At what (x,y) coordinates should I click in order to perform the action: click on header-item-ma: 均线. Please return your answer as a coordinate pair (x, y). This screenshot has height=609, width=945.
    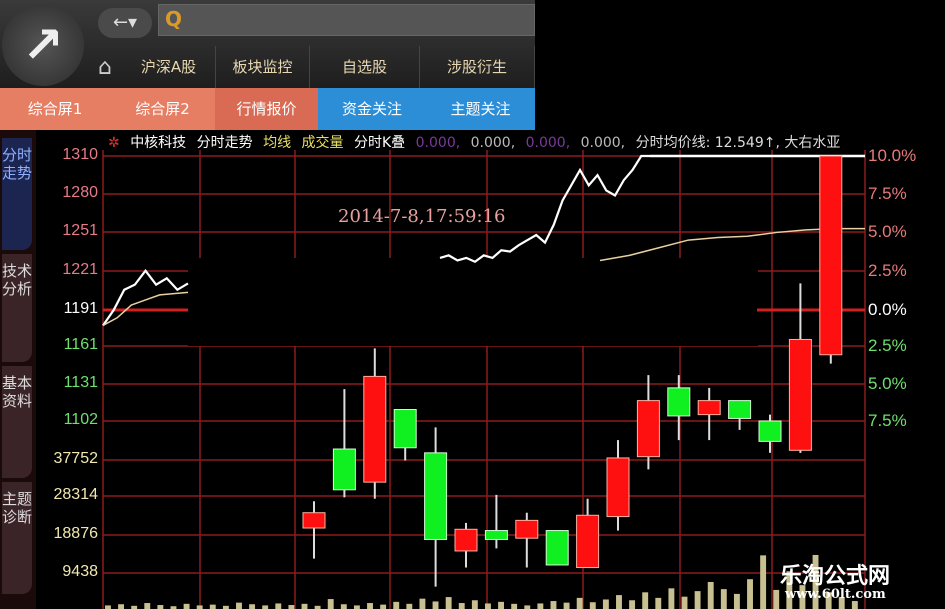
    Looking at the image, I should click on (277, 143).